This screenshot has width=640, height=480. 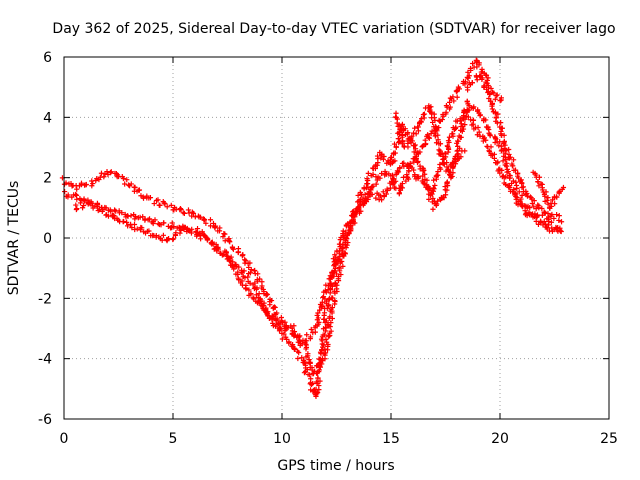 I want to click on x-tick-labels: 0 5 10 15 20 25, so click(x=339, y=439).